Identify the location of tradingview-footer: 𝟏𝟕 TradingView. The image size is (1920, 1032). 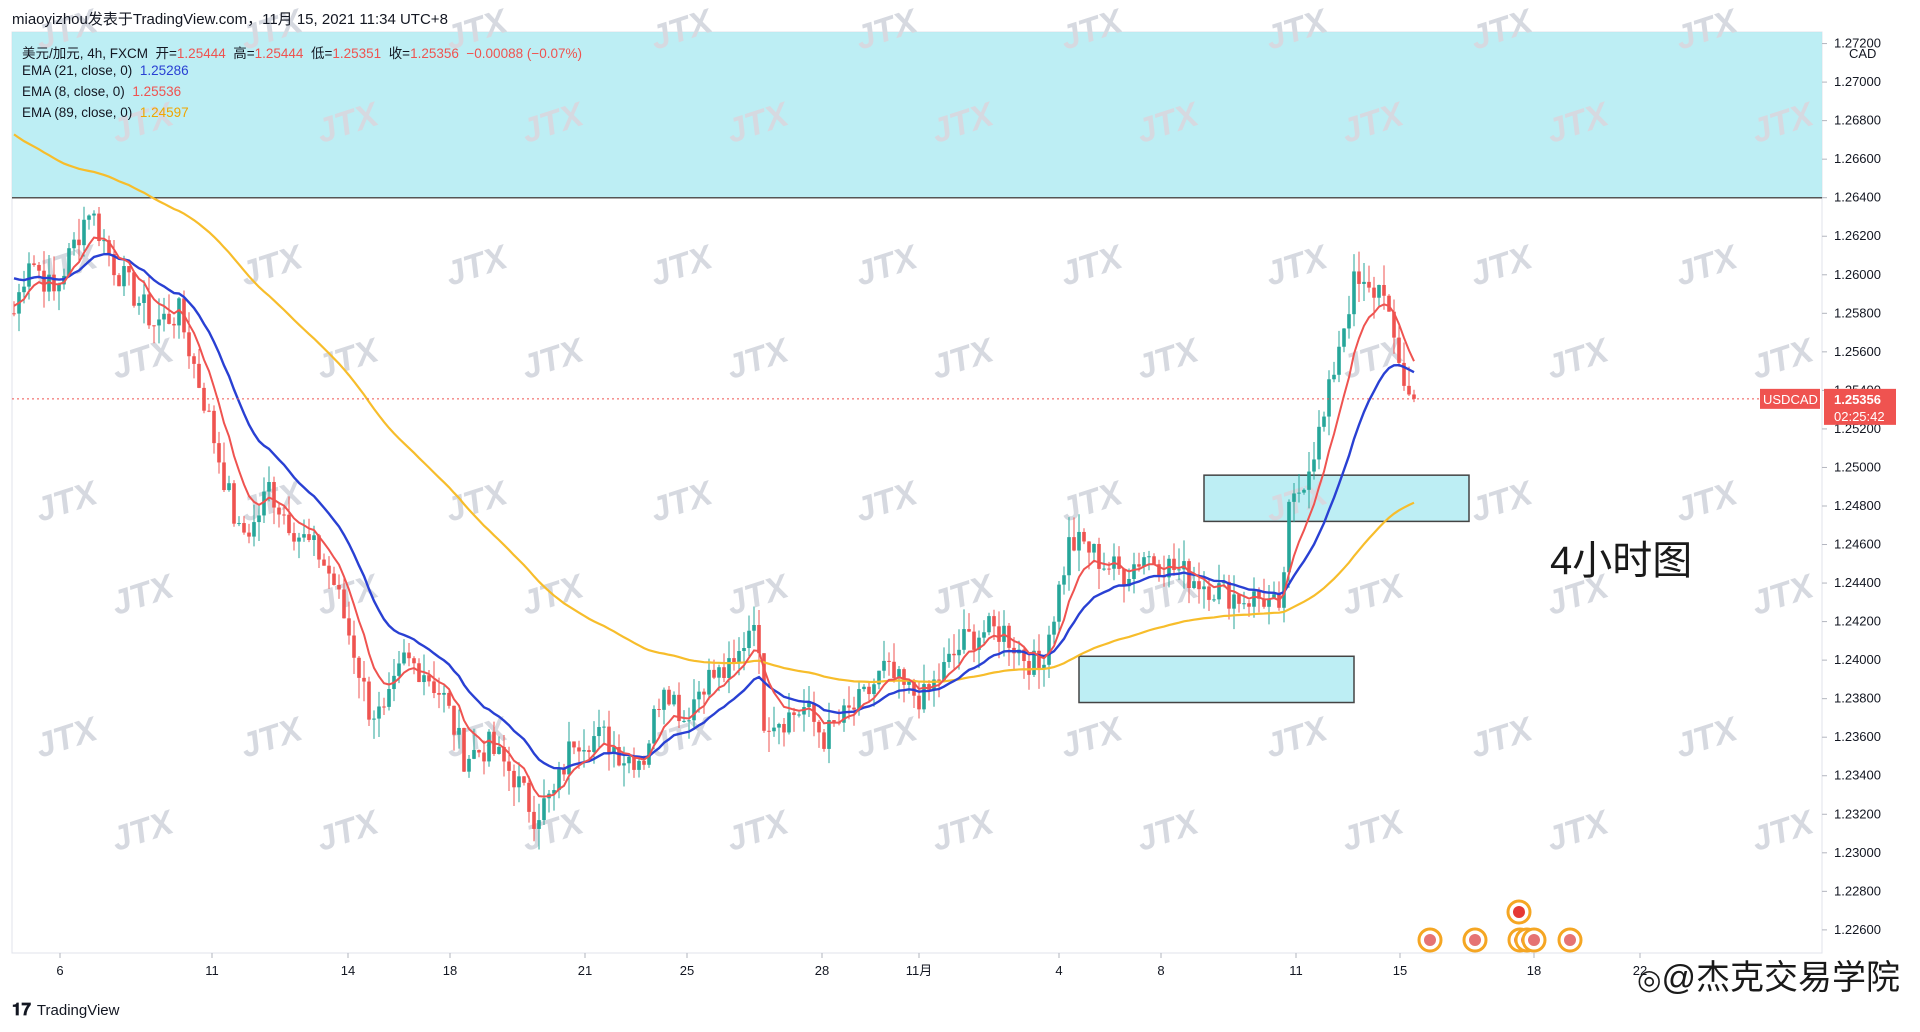
(65, 1010).